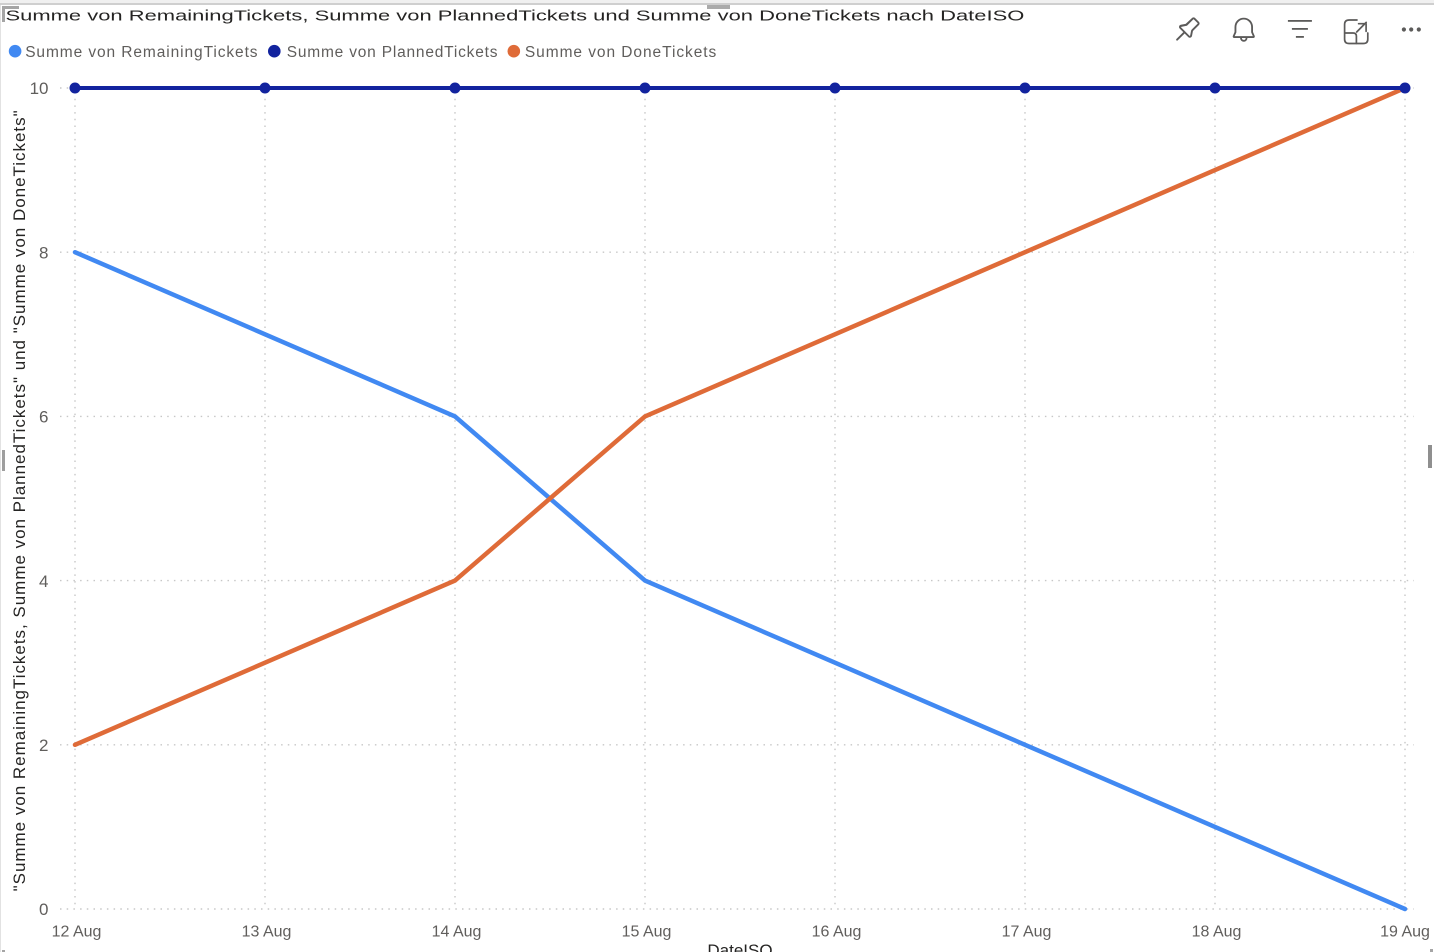 Image resolution: width=1434 pixels, height=952 pixels. I want to click on svg-text: Summe von RemainingTickets, so click(141, 52).